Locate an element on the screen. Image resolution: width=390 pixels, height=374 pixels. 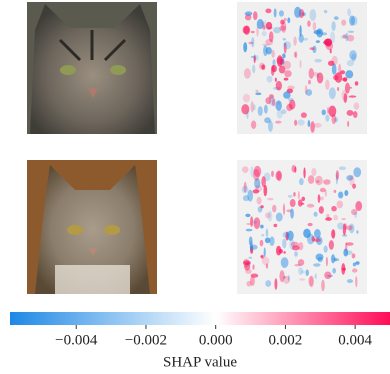
colorbar is located at coordinates (200, 318).